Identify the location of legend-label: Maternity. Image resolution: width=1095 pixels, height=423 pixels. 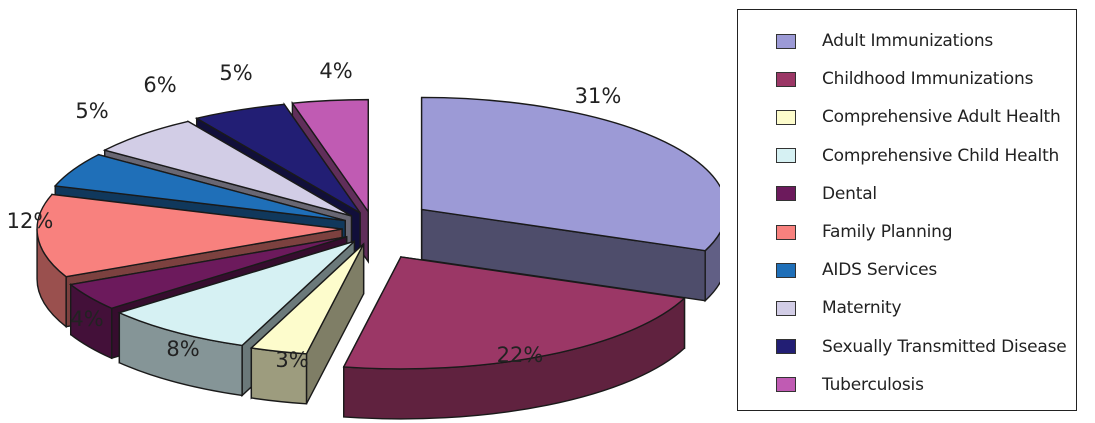
(862, 308).